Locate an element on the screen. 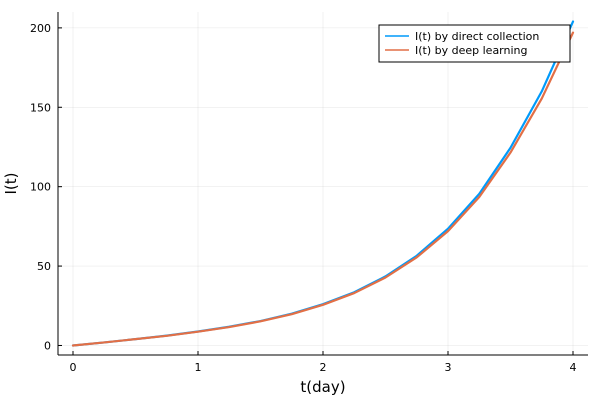  x-tick-label: 1 is located at coordinates (198, 367).